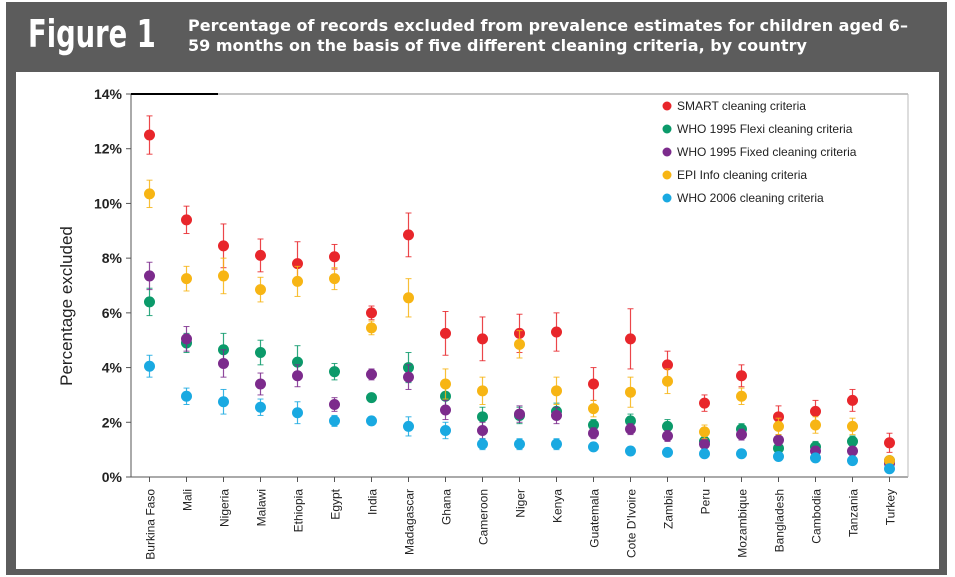 This screenshot has width=955, height=577. I want to click on legend-label: EPI Info cleaning criteria, so click(742, 175).